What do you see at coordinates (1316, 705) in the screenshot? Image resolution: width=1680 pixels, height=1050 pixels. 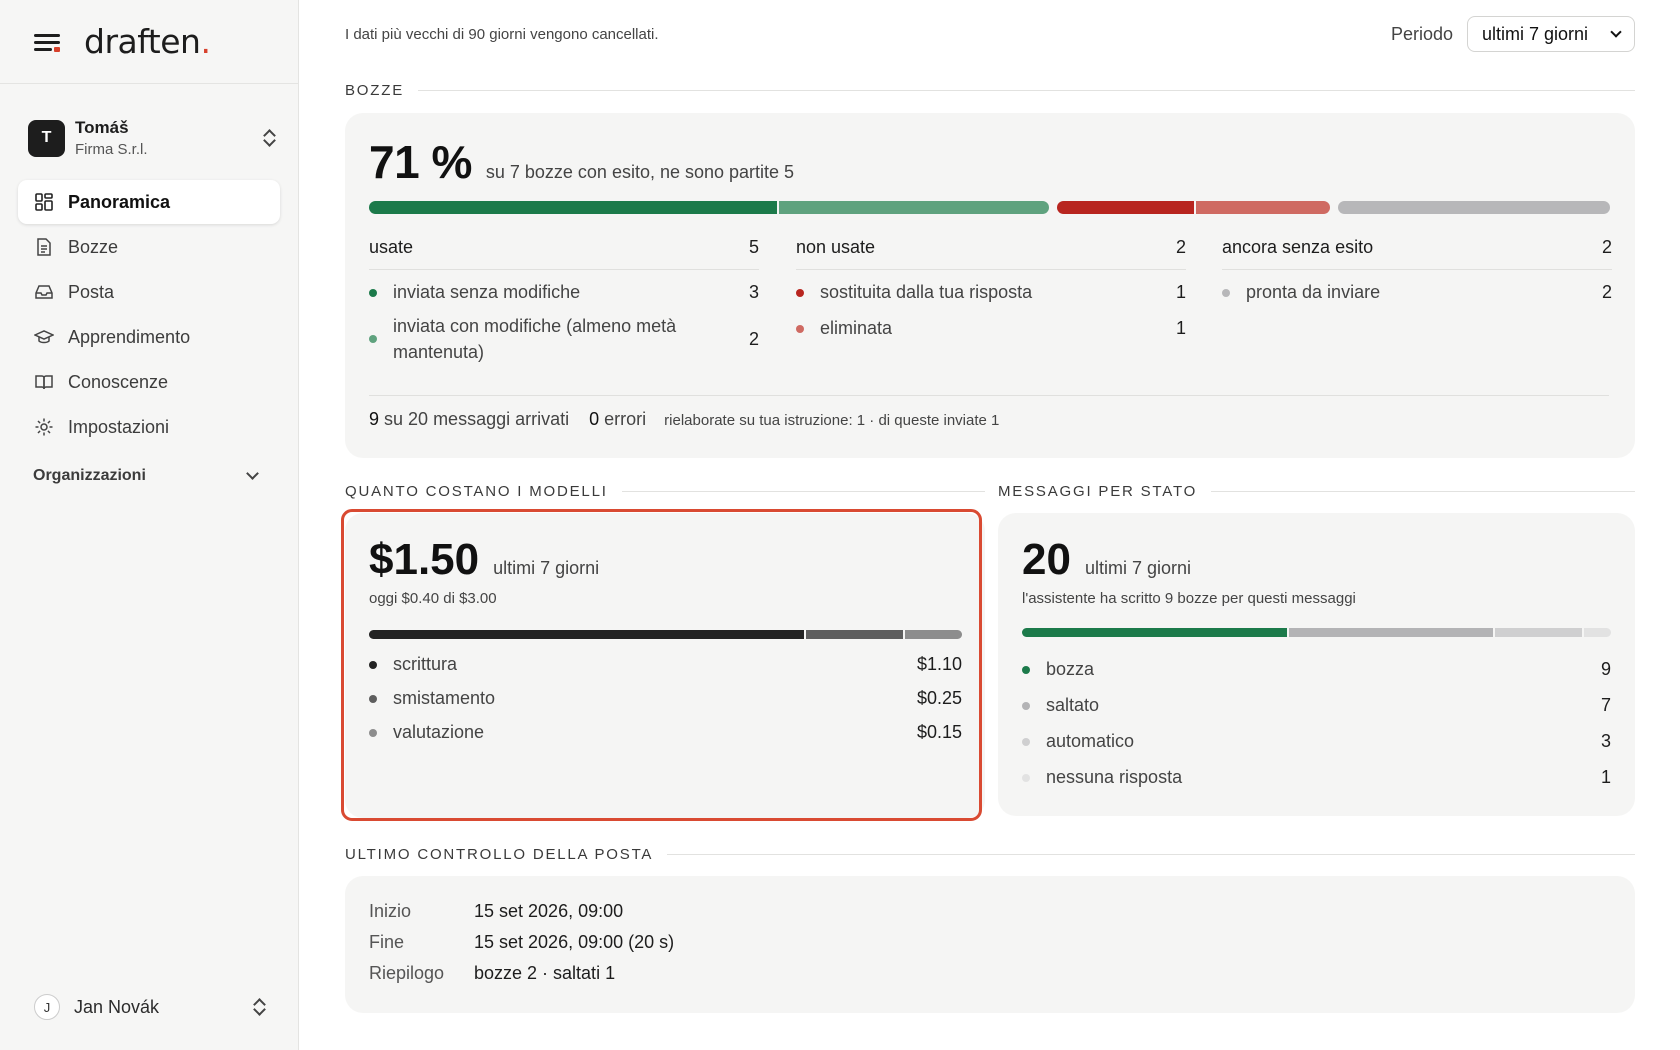 I see `list-item: saltato 7` at bounding box center [1316, 705].